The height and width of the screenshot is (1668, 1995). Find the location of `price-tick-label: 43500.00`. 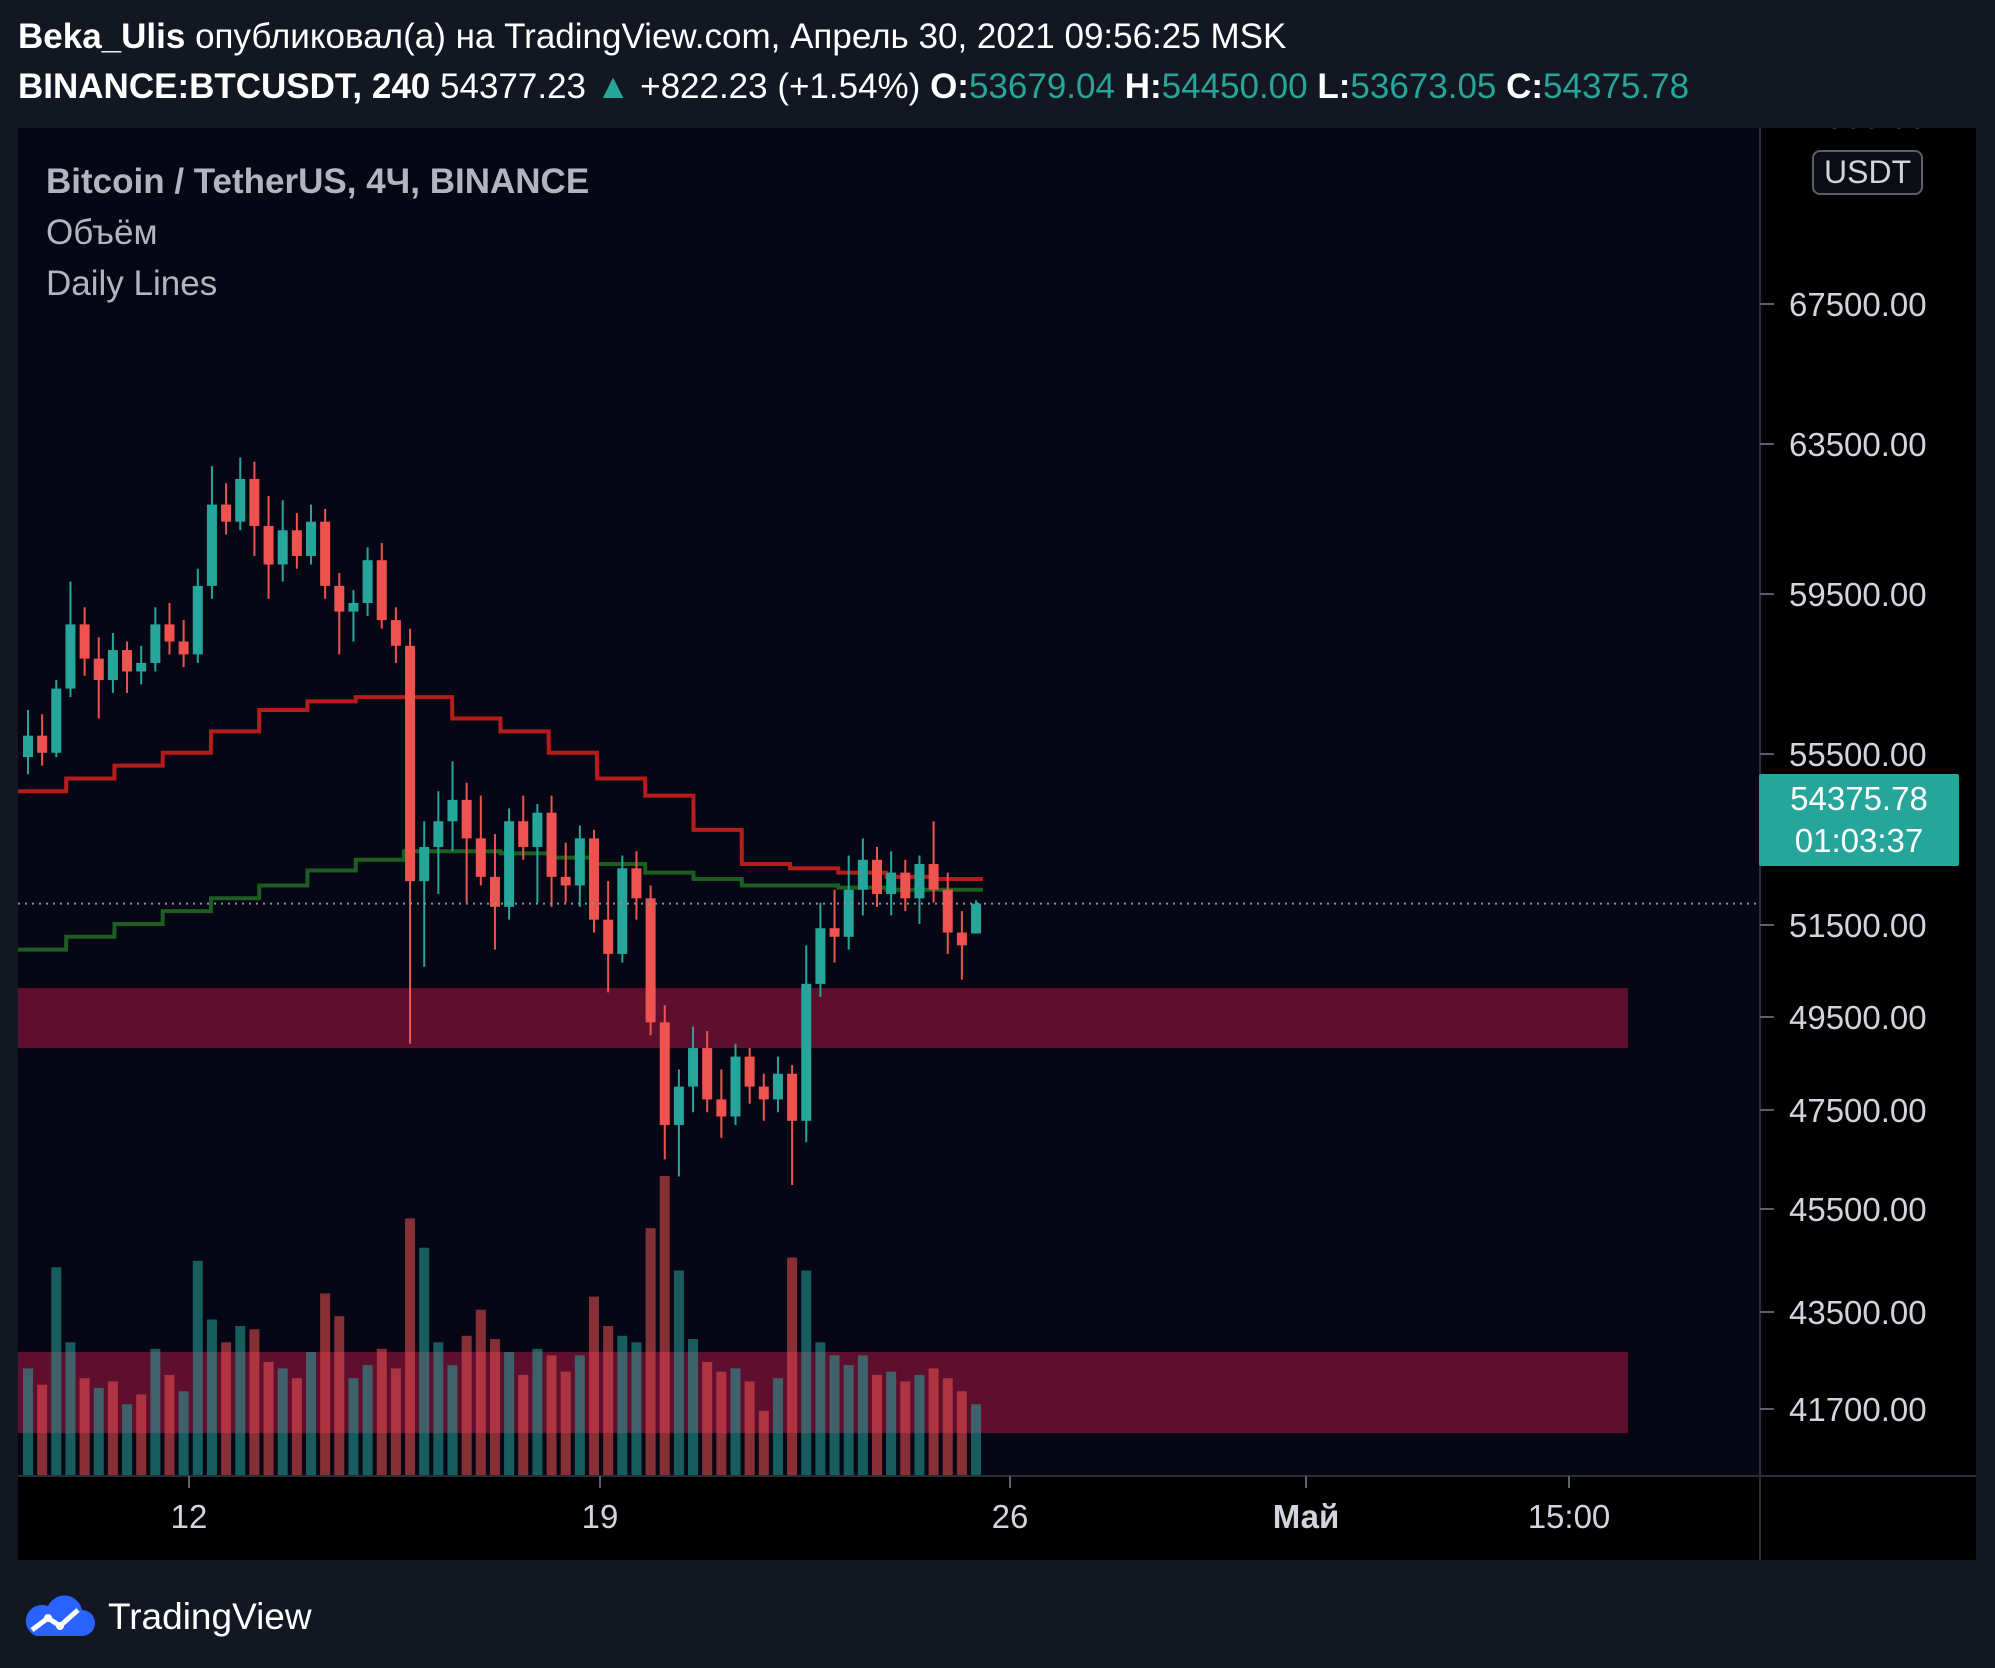

price-tick-label: 43500.00 is located at coordinates (1858, 1312).